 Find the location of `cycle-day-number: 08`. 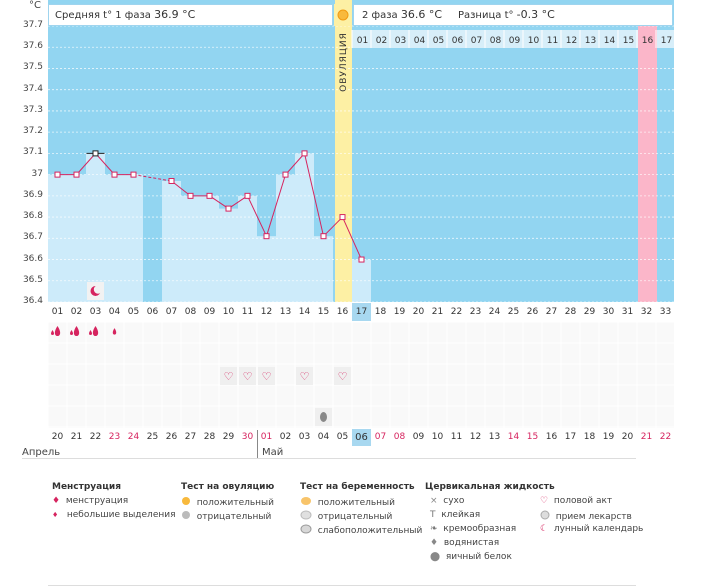

cycle-day-number: 08 is located at coordinates (190, 312).